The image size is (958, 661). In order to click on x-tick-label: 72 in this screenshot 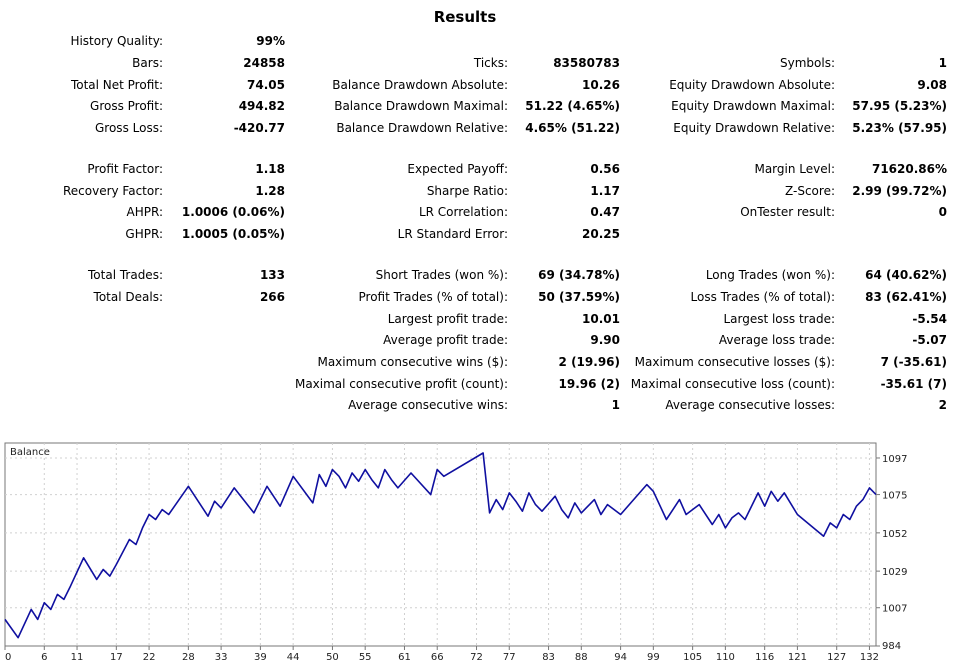, I will do `click(476, 656)`.